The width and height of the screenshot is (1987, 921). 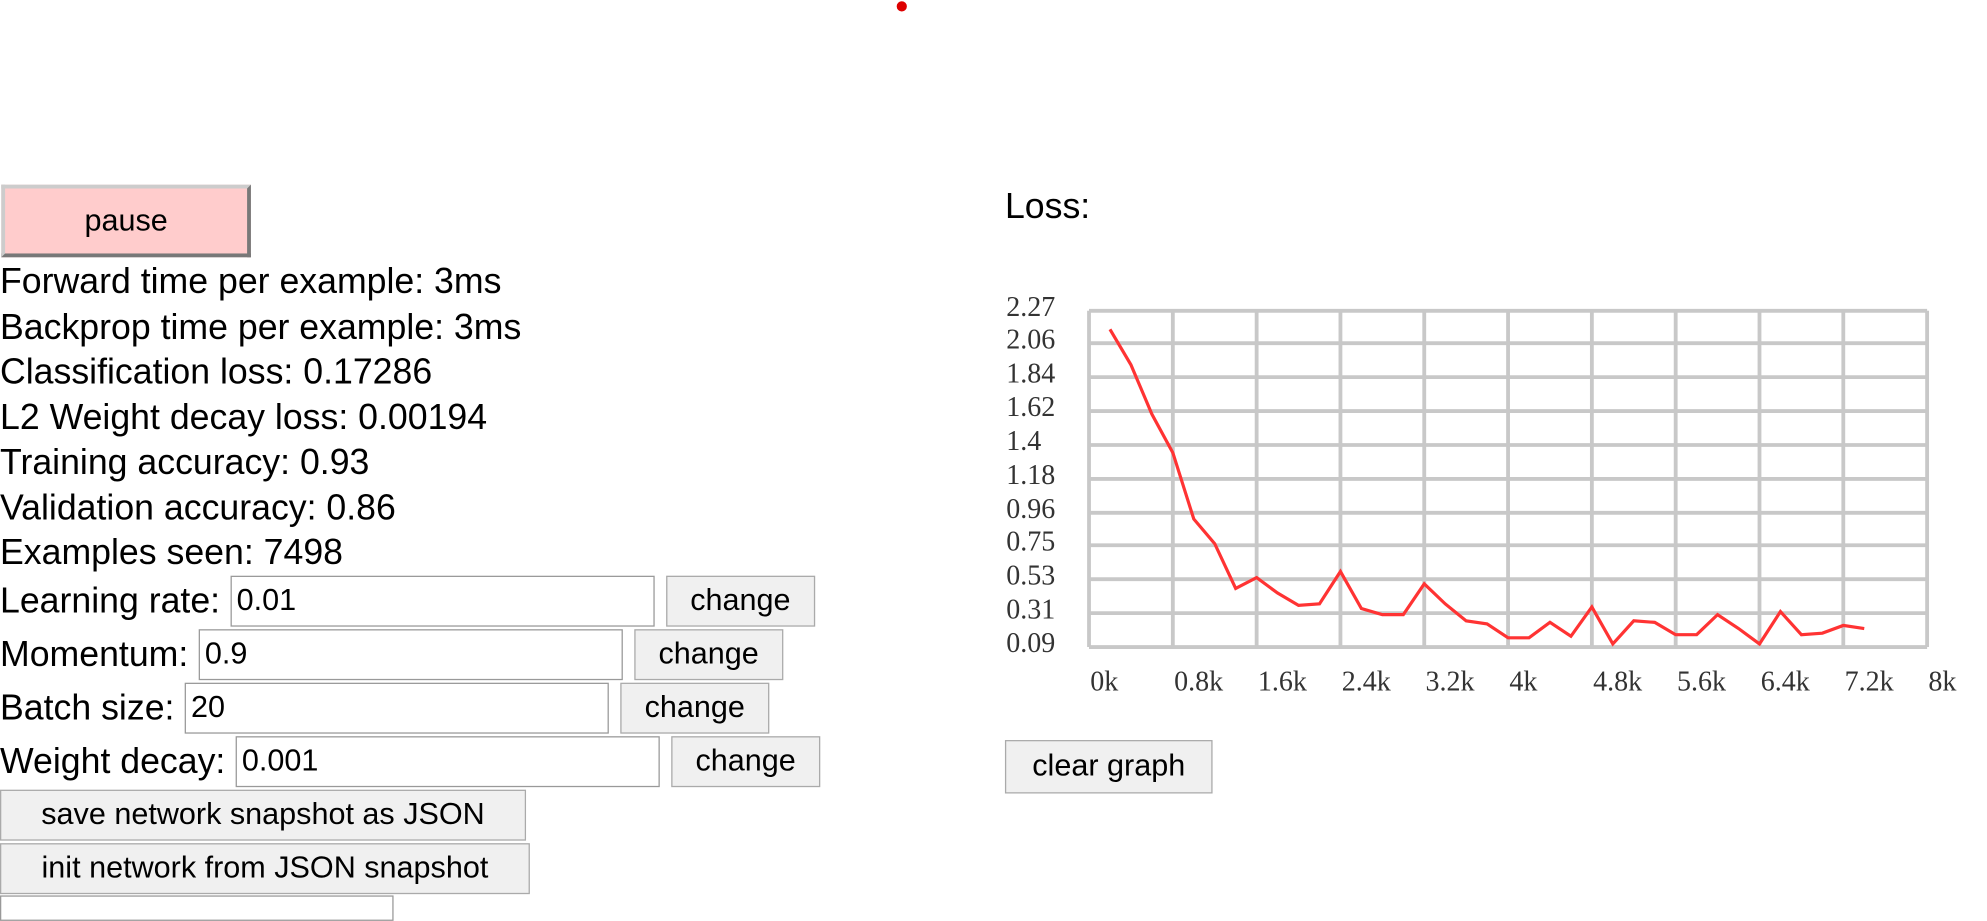 What do you see at coordinates (1702, 681) in the screenshot?
I see `x-tick-label: 5.6k` at bounding box center [1702, 681].